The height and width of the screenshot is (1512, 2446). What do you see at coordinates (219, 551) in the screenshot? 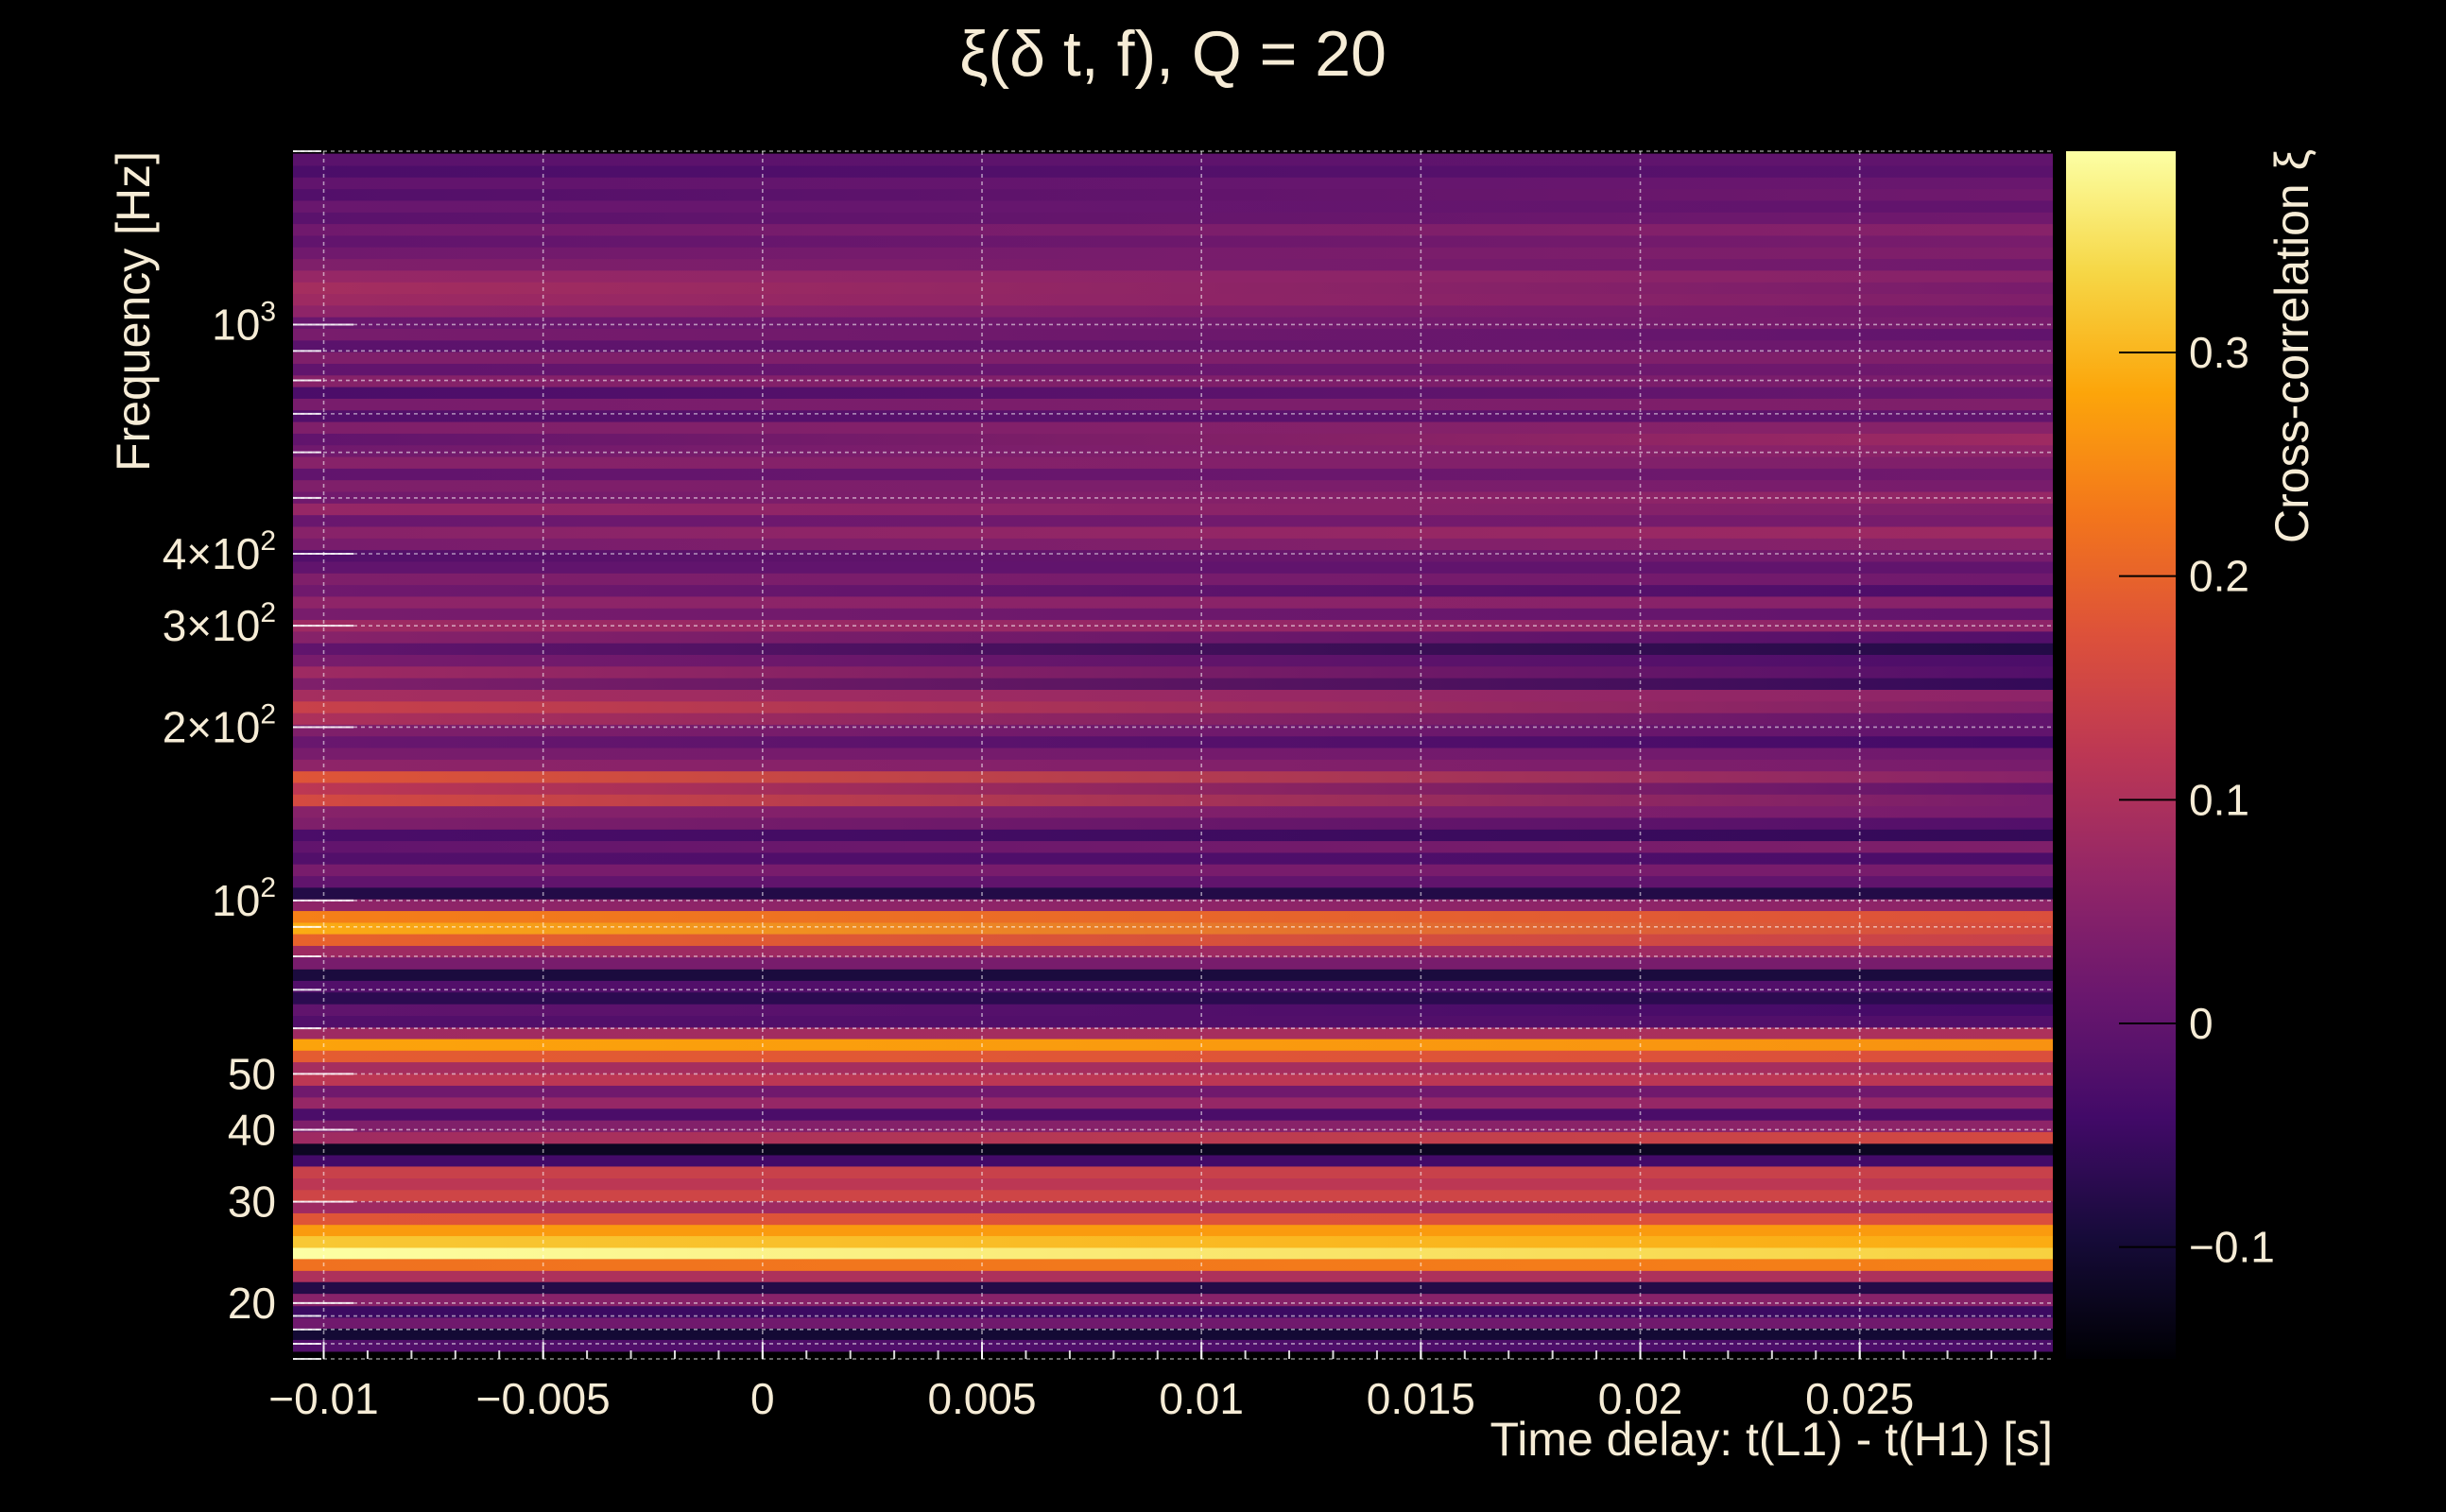
I see `y-tick-label: 4×10²` at bounding box center [219, 551].